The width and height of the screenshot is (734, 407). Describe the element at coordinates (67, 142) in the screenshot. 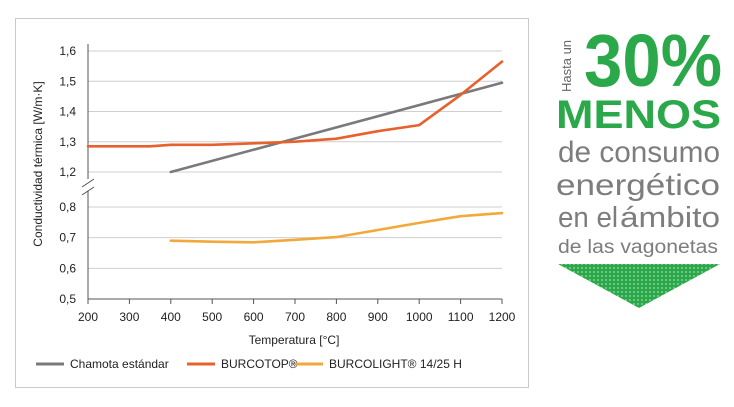

I see `y-tick-label: 1,3` at that location.